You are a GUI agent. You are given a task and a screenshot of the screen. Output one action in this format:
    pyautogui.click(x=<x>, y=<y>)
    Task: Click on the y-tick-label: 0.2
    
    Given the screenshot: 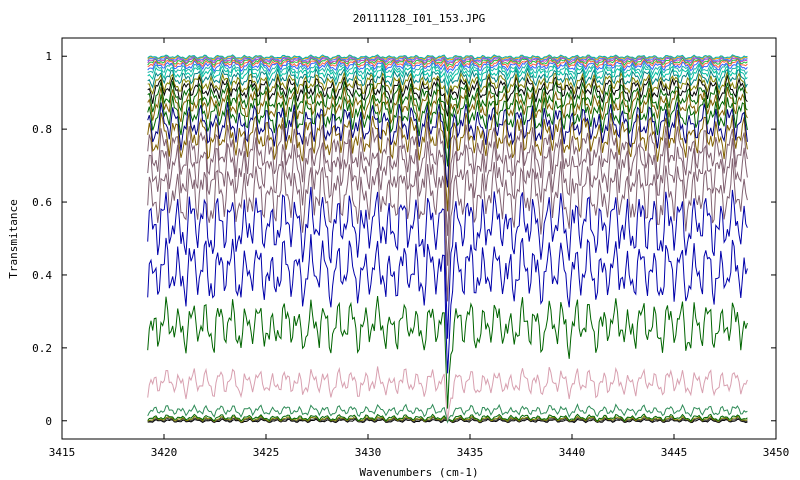 What is the action you would take?
    pyautogui.click(x=42, y=348)
    